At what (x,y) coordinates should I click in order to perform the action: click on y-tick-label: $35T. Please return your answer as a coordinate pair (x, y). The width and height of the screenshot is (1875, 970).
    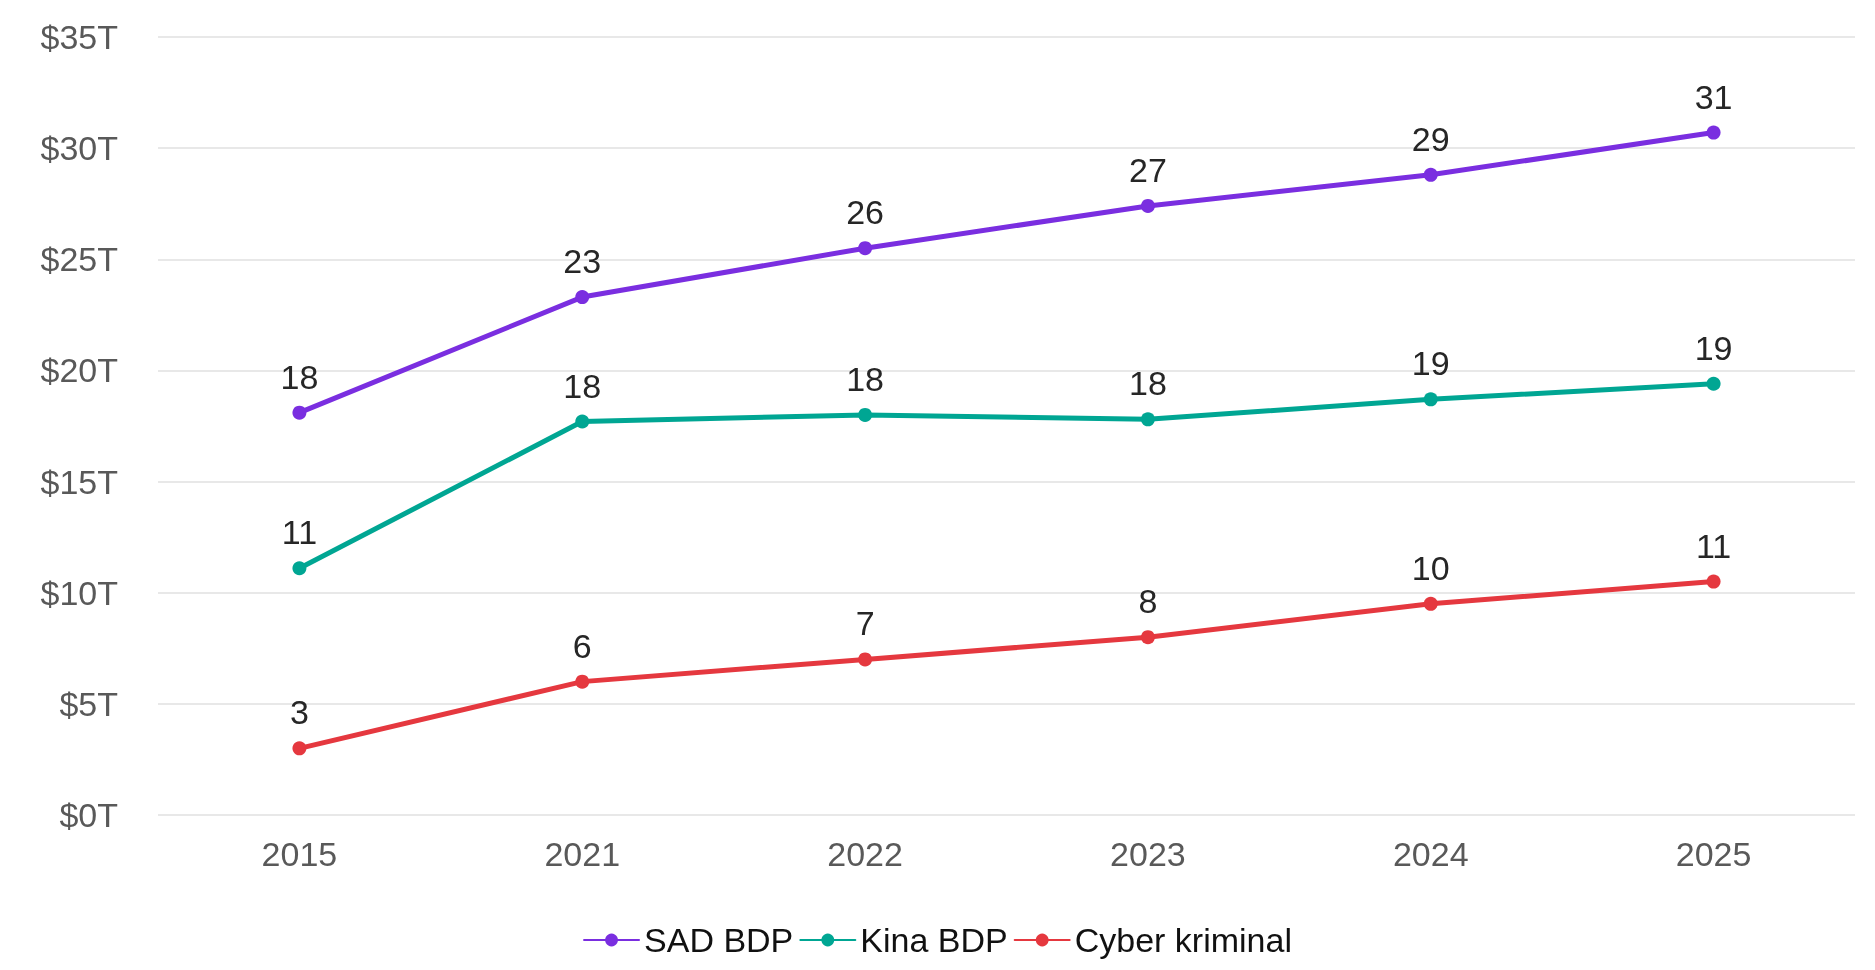
    Looking at the image, I should click on (79, 37).